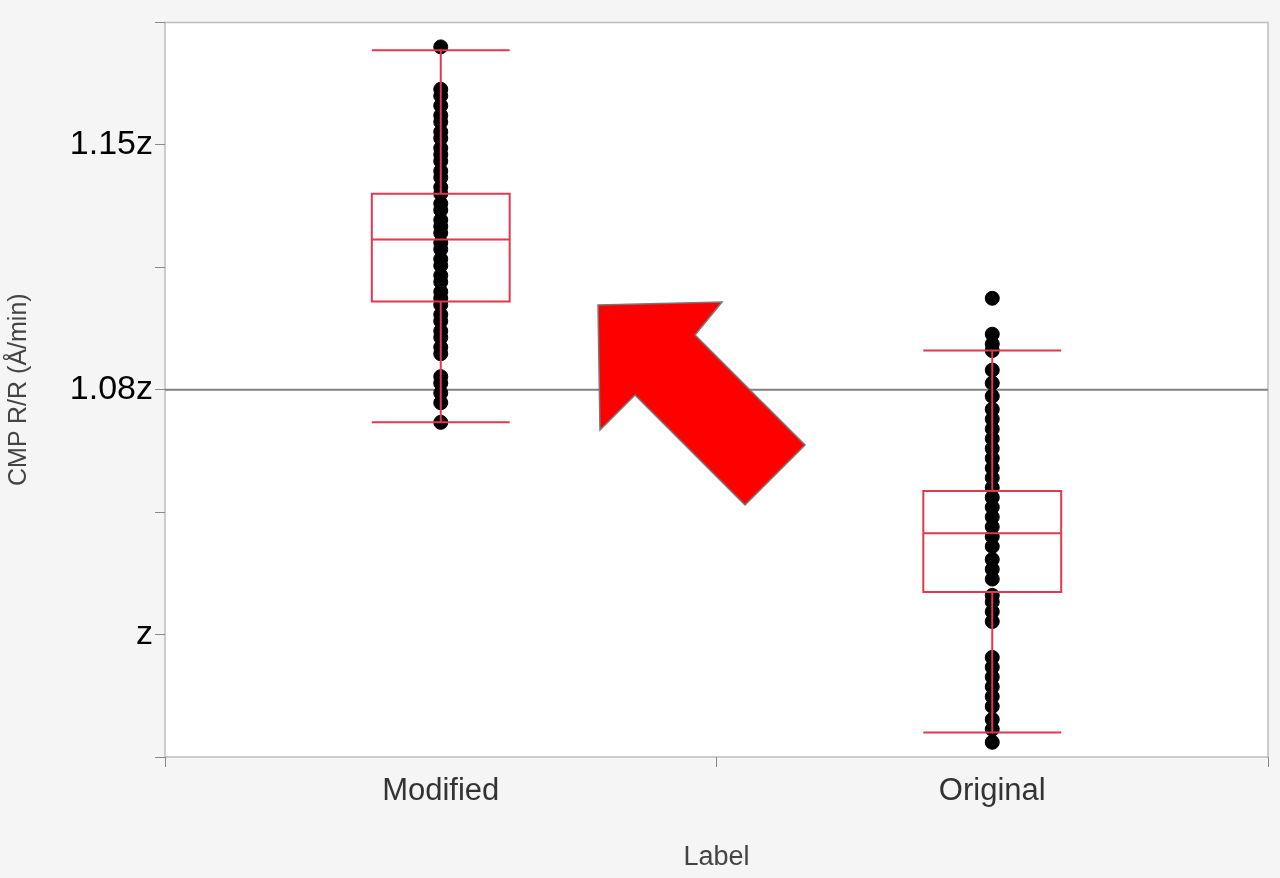  Describe the element at coordinates (992, 790) in the screenshot. I see `x-tick-label: Original` at that location.